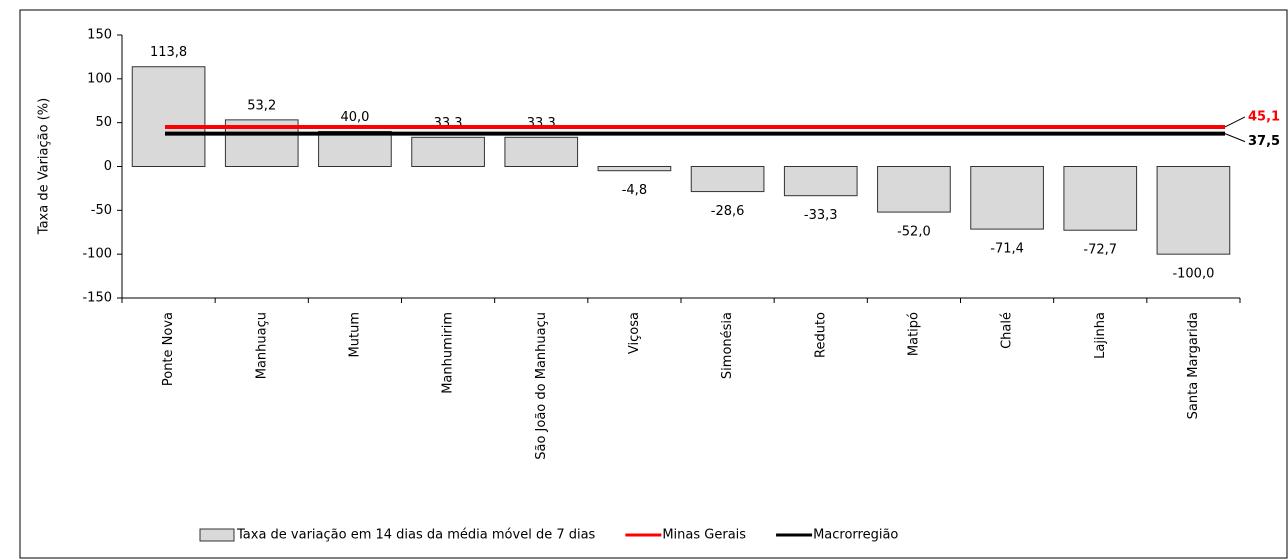 The height and width of the screenshot is (559, 1288). Describe the element at coordinates (914, 232) in the screenshot. I see `data-label: -52,0` at that location.